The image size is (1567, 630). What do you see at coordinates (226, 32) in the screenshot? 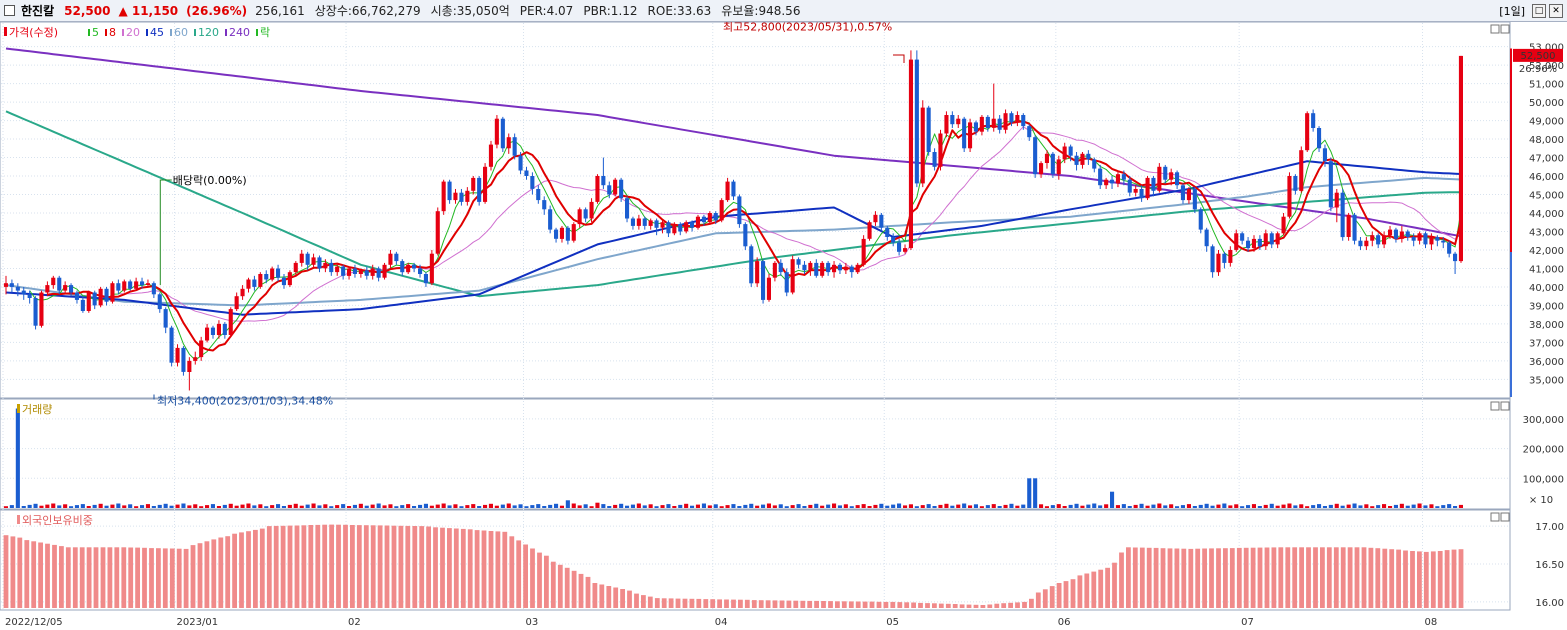
I see `ma-legend-swatch` at bounding box center [226, 32].